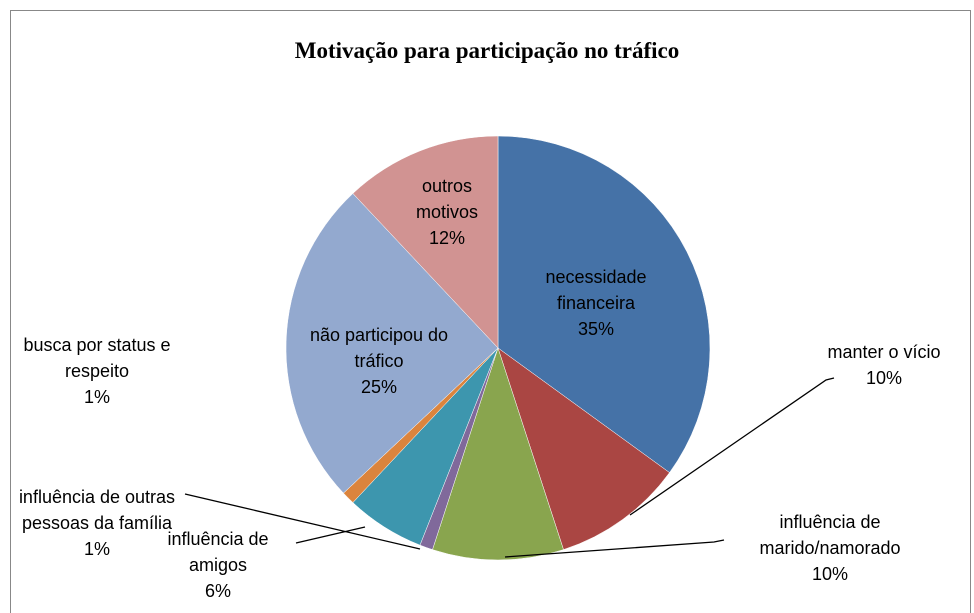  What do you see at coordinates (596, 329) in the screenshot?
I see `value-label: 35%` at bounding box center [596, 329].